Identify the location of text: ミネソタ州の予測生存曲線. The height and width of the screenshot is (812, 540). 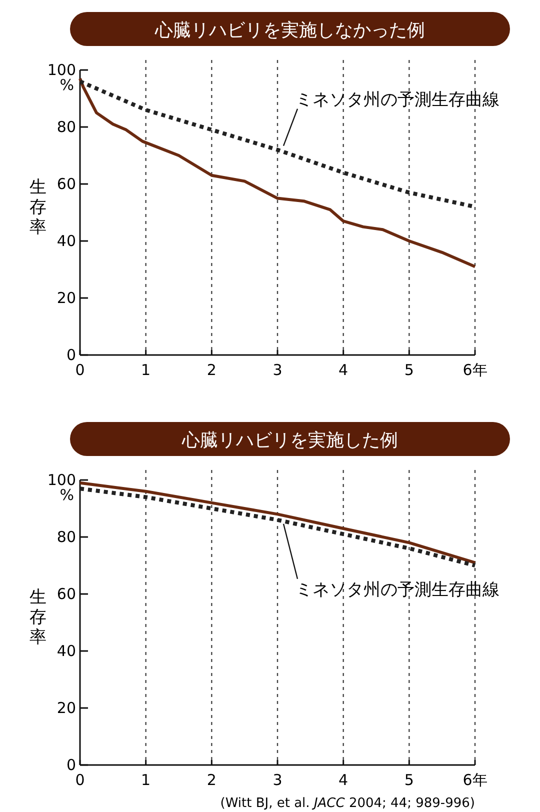
(398, 100).